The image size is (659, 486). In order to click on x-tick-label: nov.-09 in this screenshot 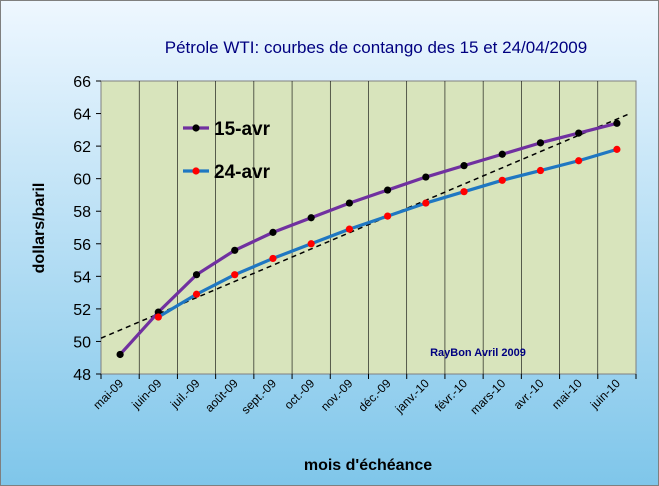, I will do `click(337, 395)`.